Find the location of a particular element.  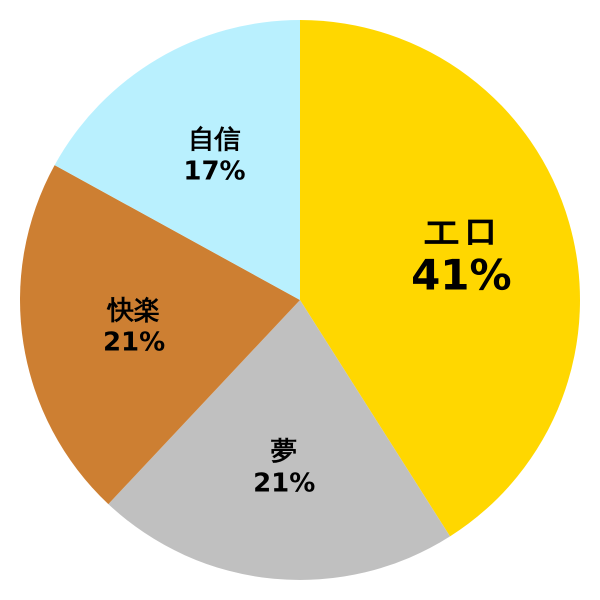

slice-label: 自信 is located at coordinates (214, 139).